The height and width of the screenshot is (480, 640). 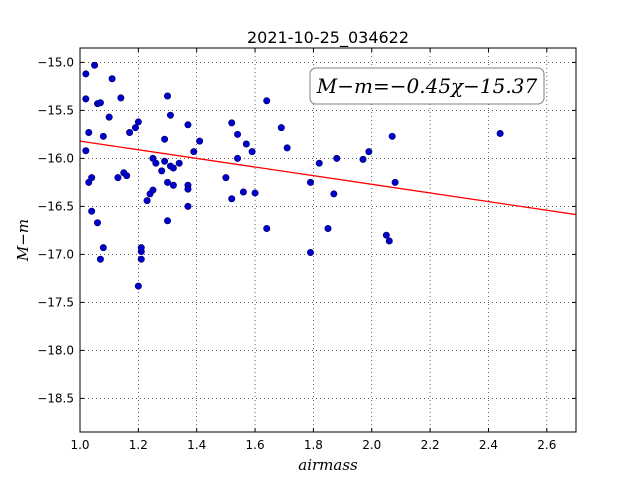 What do you see at coordinates (488, 445) in the screenshot?
I see `x-tick-label: 2.4` at bounding box center [488, 445].